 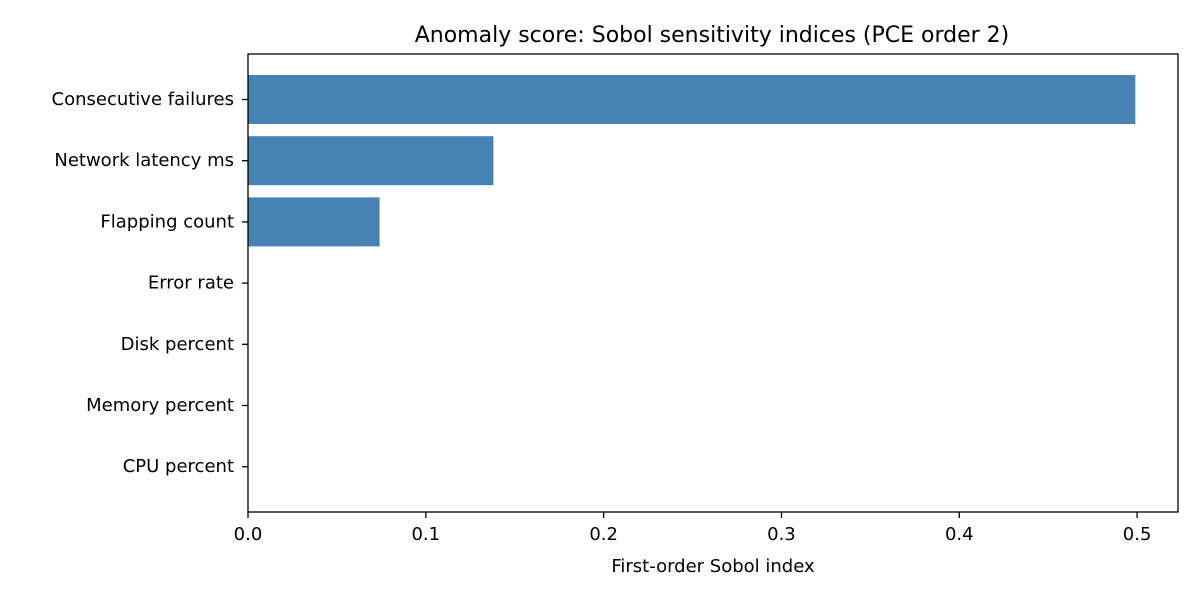 What do you see at coordinates (1137, 534) in the screenshot?
I see `x-tick-label: 0.5` at bounding box center [1137, 534].